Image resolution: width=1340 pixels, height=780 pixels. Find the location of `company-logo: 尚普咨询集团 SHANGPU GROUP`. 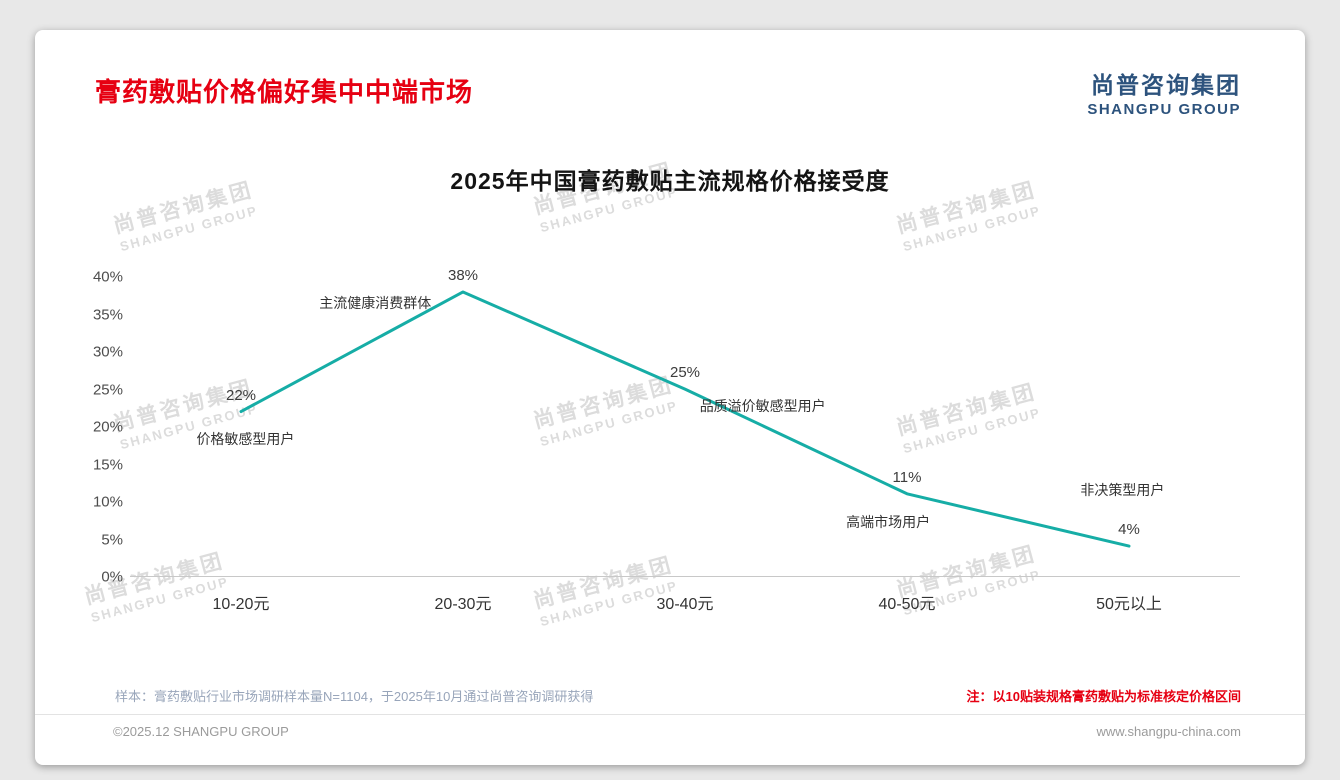

company-logo: 尚普咨询集团 SHANGPU GROUP is located at coordinates (1164, 92).